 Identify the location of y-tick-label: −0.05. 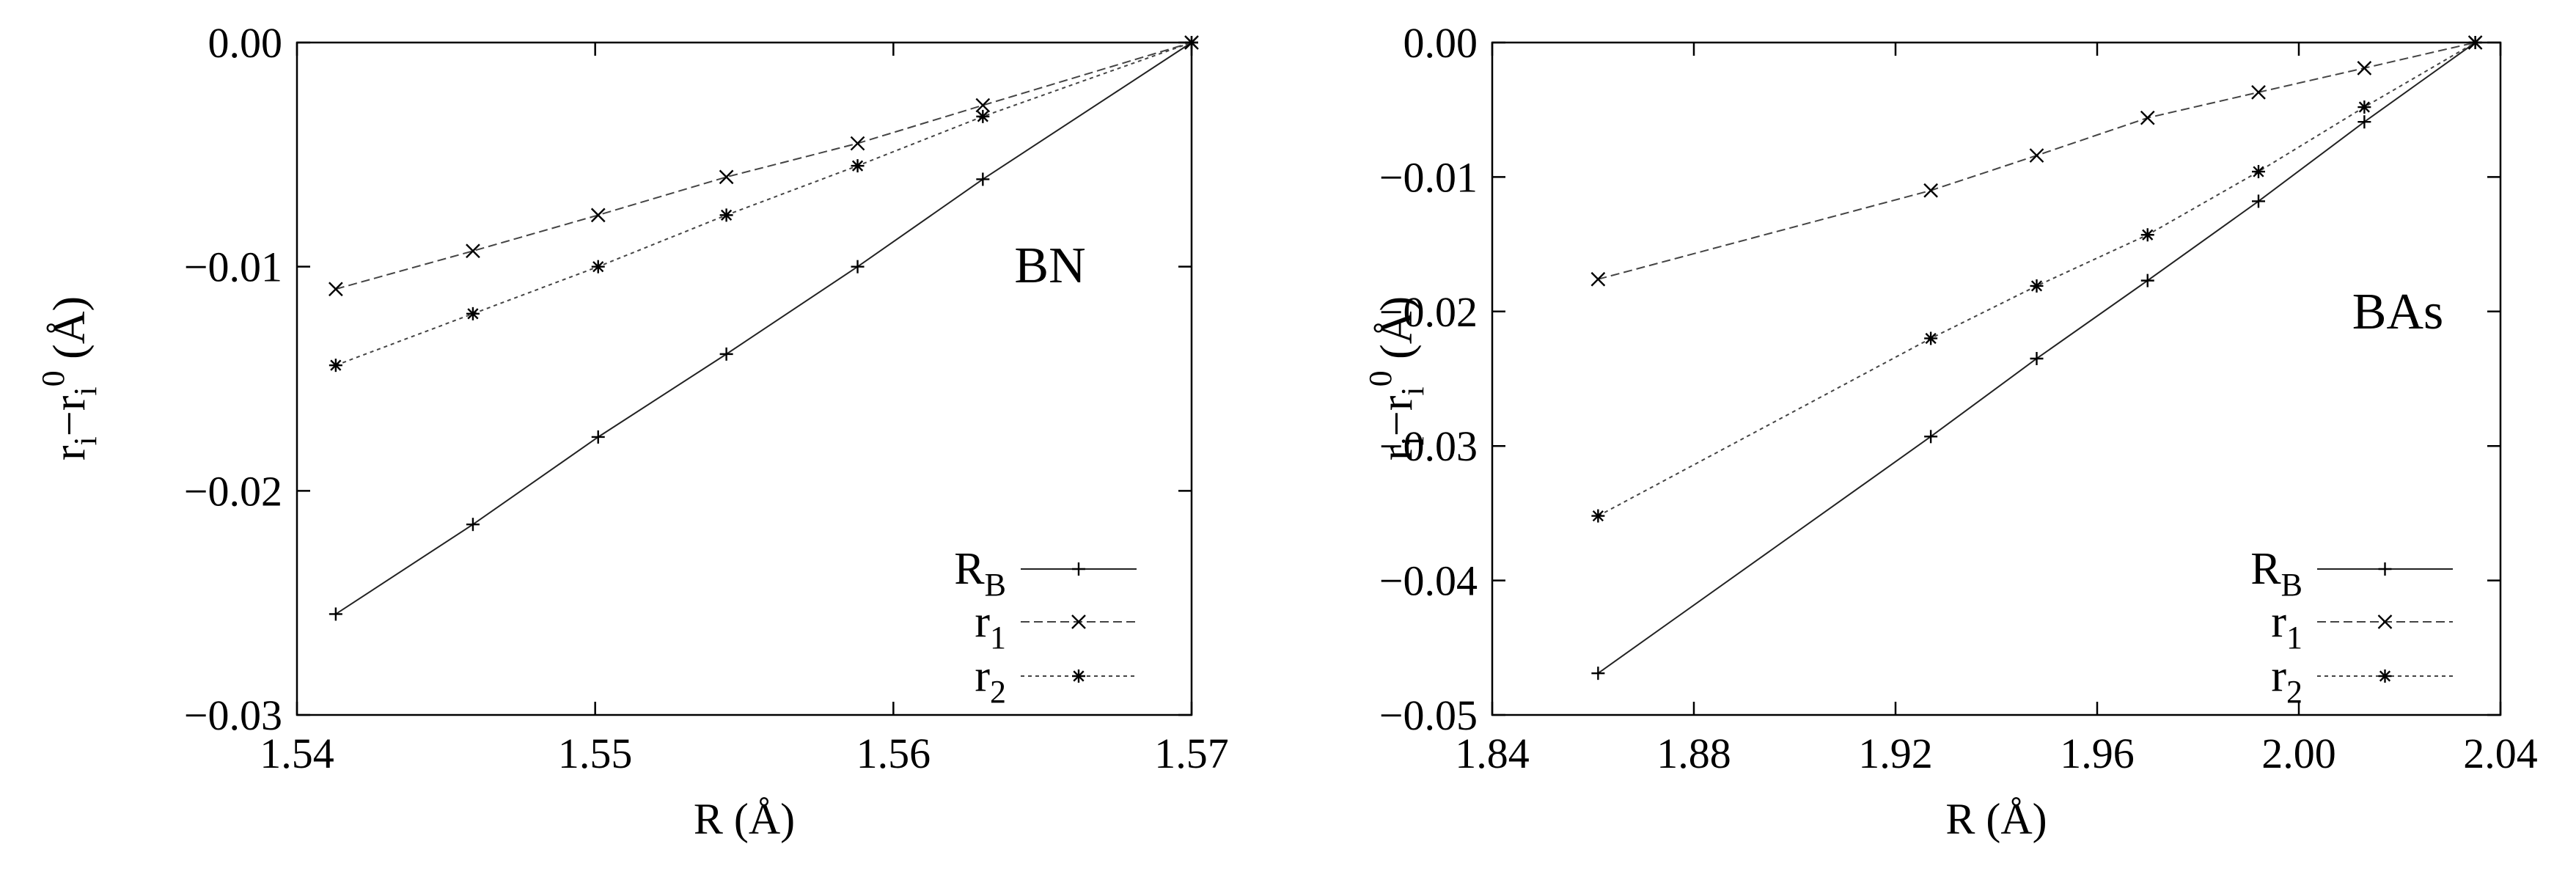
(1429, 715).